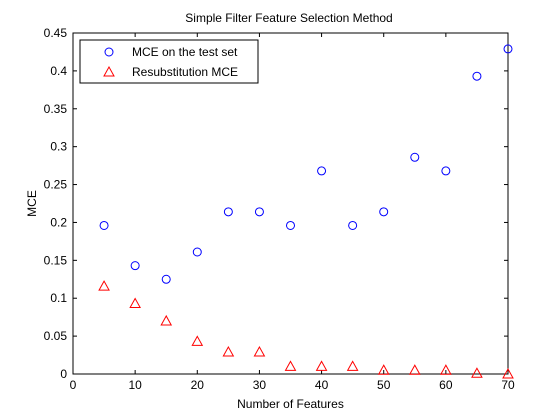 The height and width of the screenshot is (420, 560). Describe the element at coordinates (185, 72) in the screenshot. I see `legend-label: Resubstitution MCE` at that location.